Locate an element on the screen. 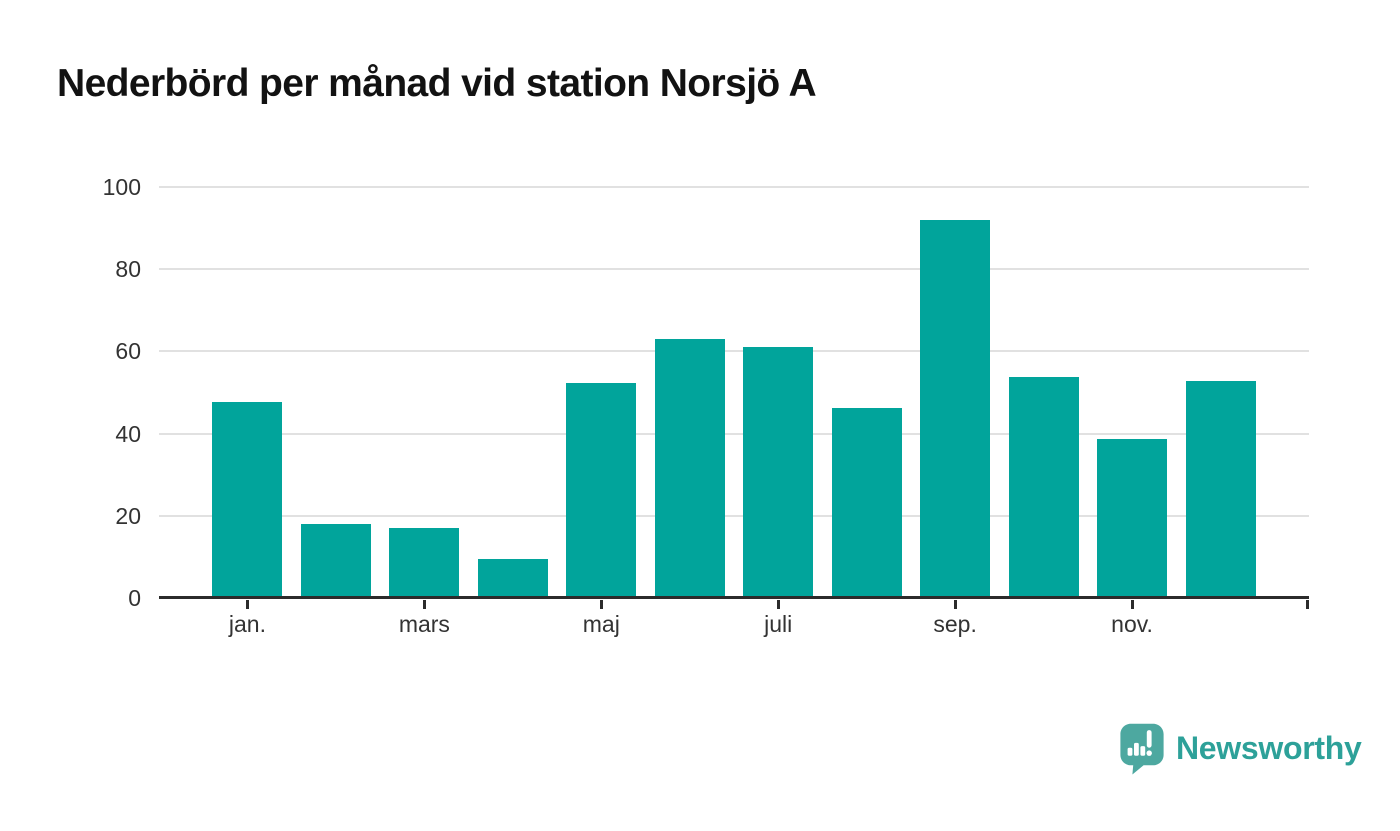 This screenshot has height=831, width=1400. newsworthy-icon is located at coordinates (1142, 749).